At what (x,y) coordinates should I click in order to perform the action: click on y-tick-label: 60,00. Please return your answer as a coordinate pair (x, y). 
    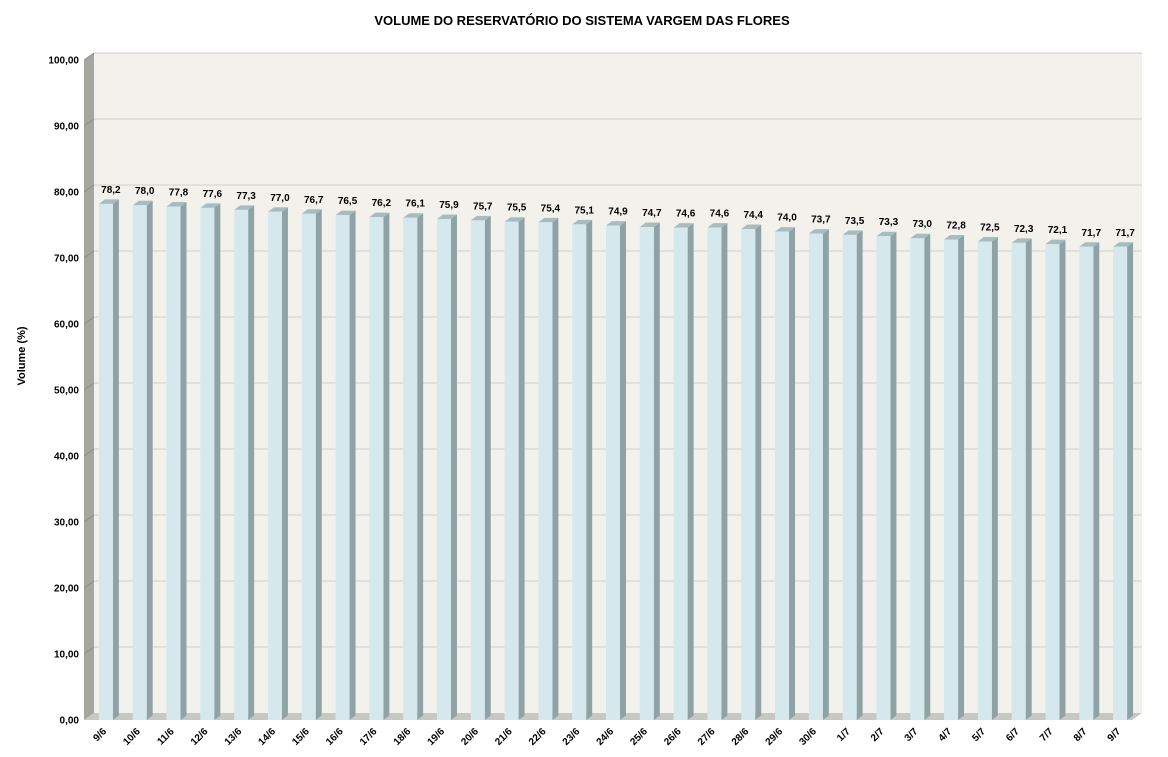
    Looking at the image, I should click on (66, 325).